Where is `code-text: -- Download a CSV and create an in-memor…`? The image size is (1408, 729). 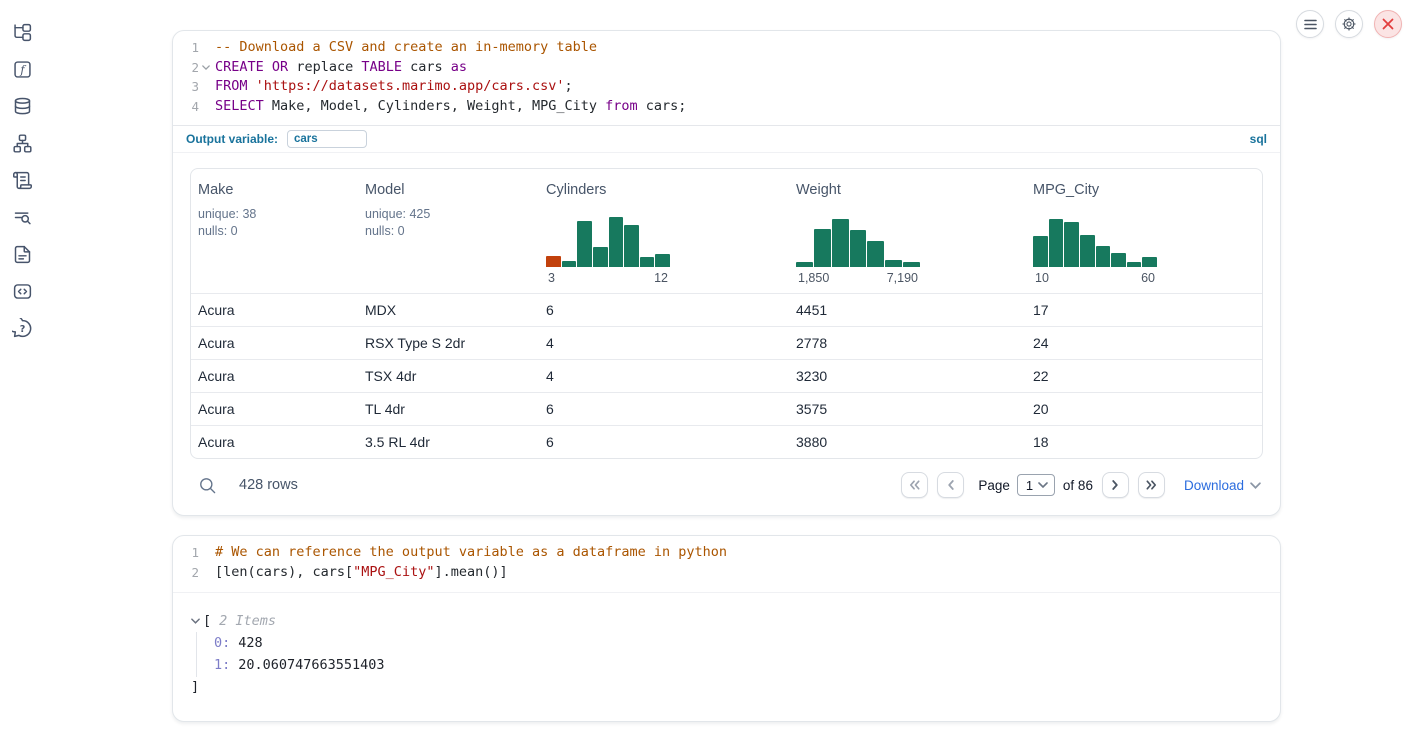
code-text: -- Download a CSV and create an in-memor… is located at coordinates (406, 48).